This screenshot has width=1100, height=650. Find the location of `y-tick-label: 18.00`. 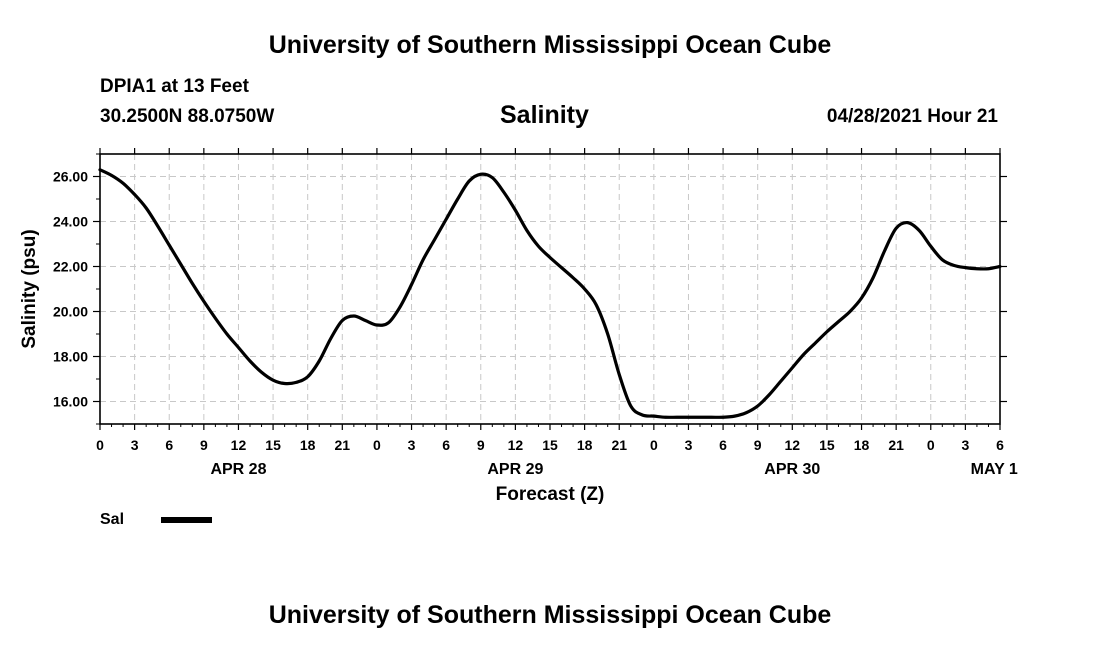

y-tick-label: 18.00 is located at coordinates (70, 357).